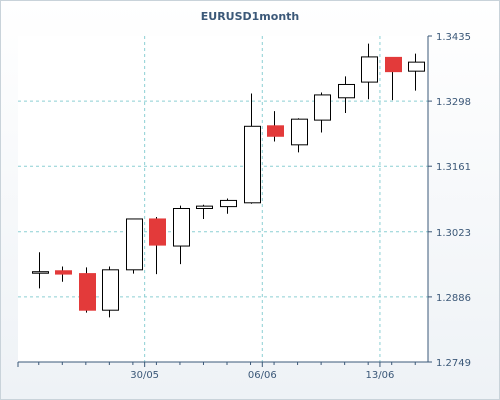 This screenshot has height=400, width=500. Describe the element at coordinates (453, 233) in the screenshot. I see `y-tick-label: 1.3023` at that location.